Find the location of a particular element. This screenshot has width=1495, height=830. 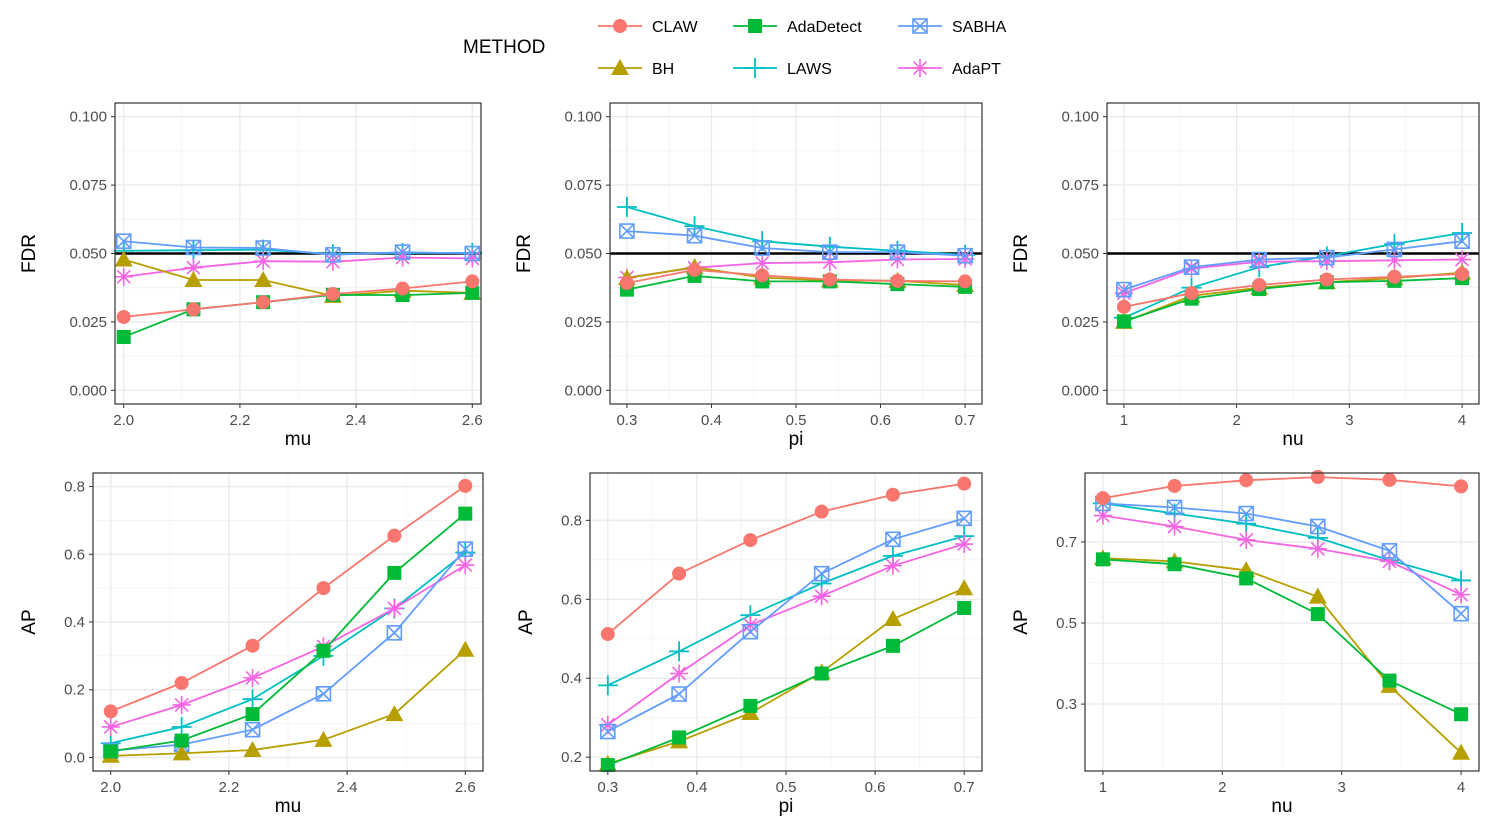

y-tick-label: 0.000 is located at coordinates (1080, 390).